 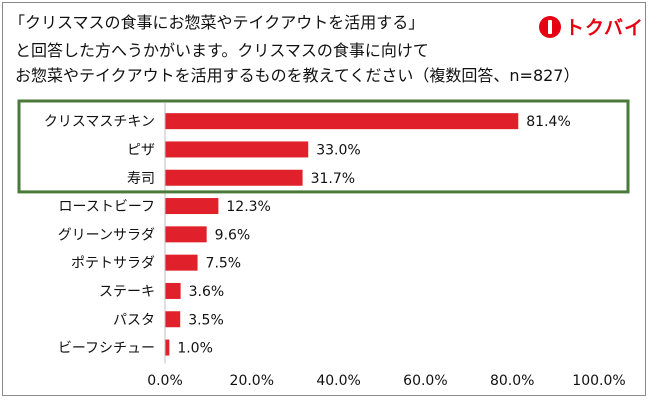 I want to click on x-tick-label-0: 0.0%, so click(x=165, y=381).